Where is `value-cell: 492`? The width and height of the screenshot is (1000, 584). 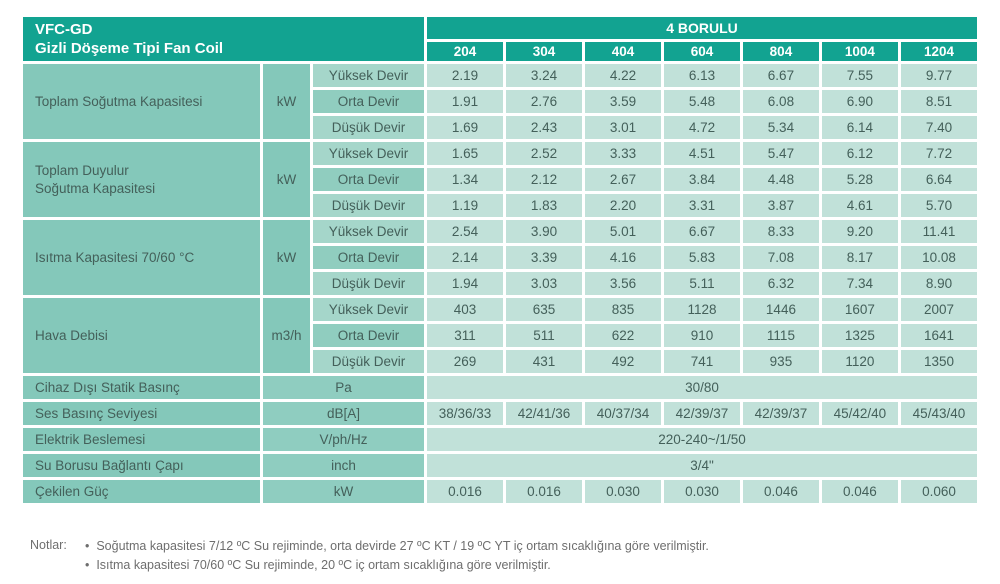
value-cell: 492 is located at coordinates (622, 361).